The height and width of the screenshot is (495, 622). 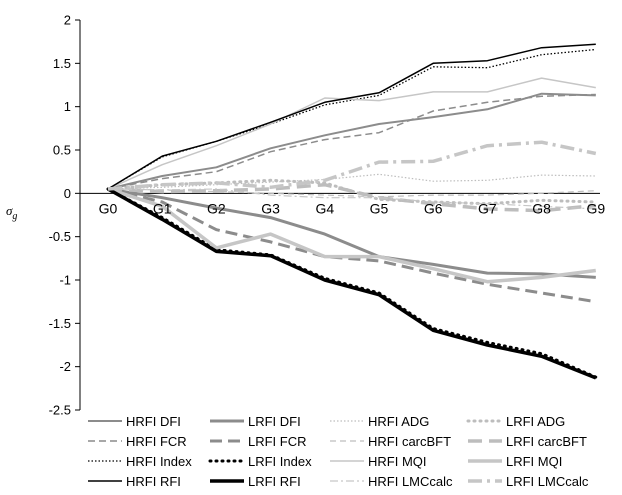 What do you see at coordinates (162, 208) in the screenshot?
I see `x-category-label: G1` at bounding box center [162, 208].